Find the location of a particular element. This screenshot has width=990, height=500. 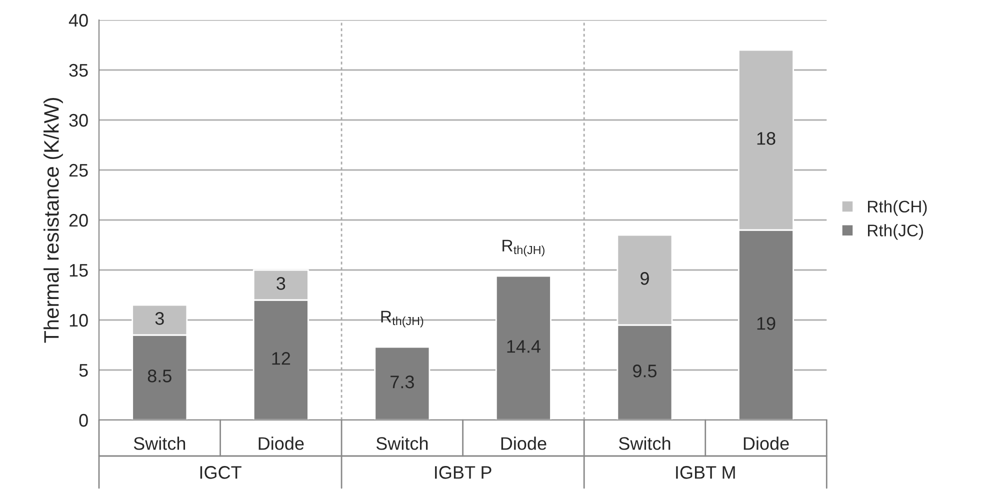

y-tick-label: 30 is located at coordinates (78, 120).